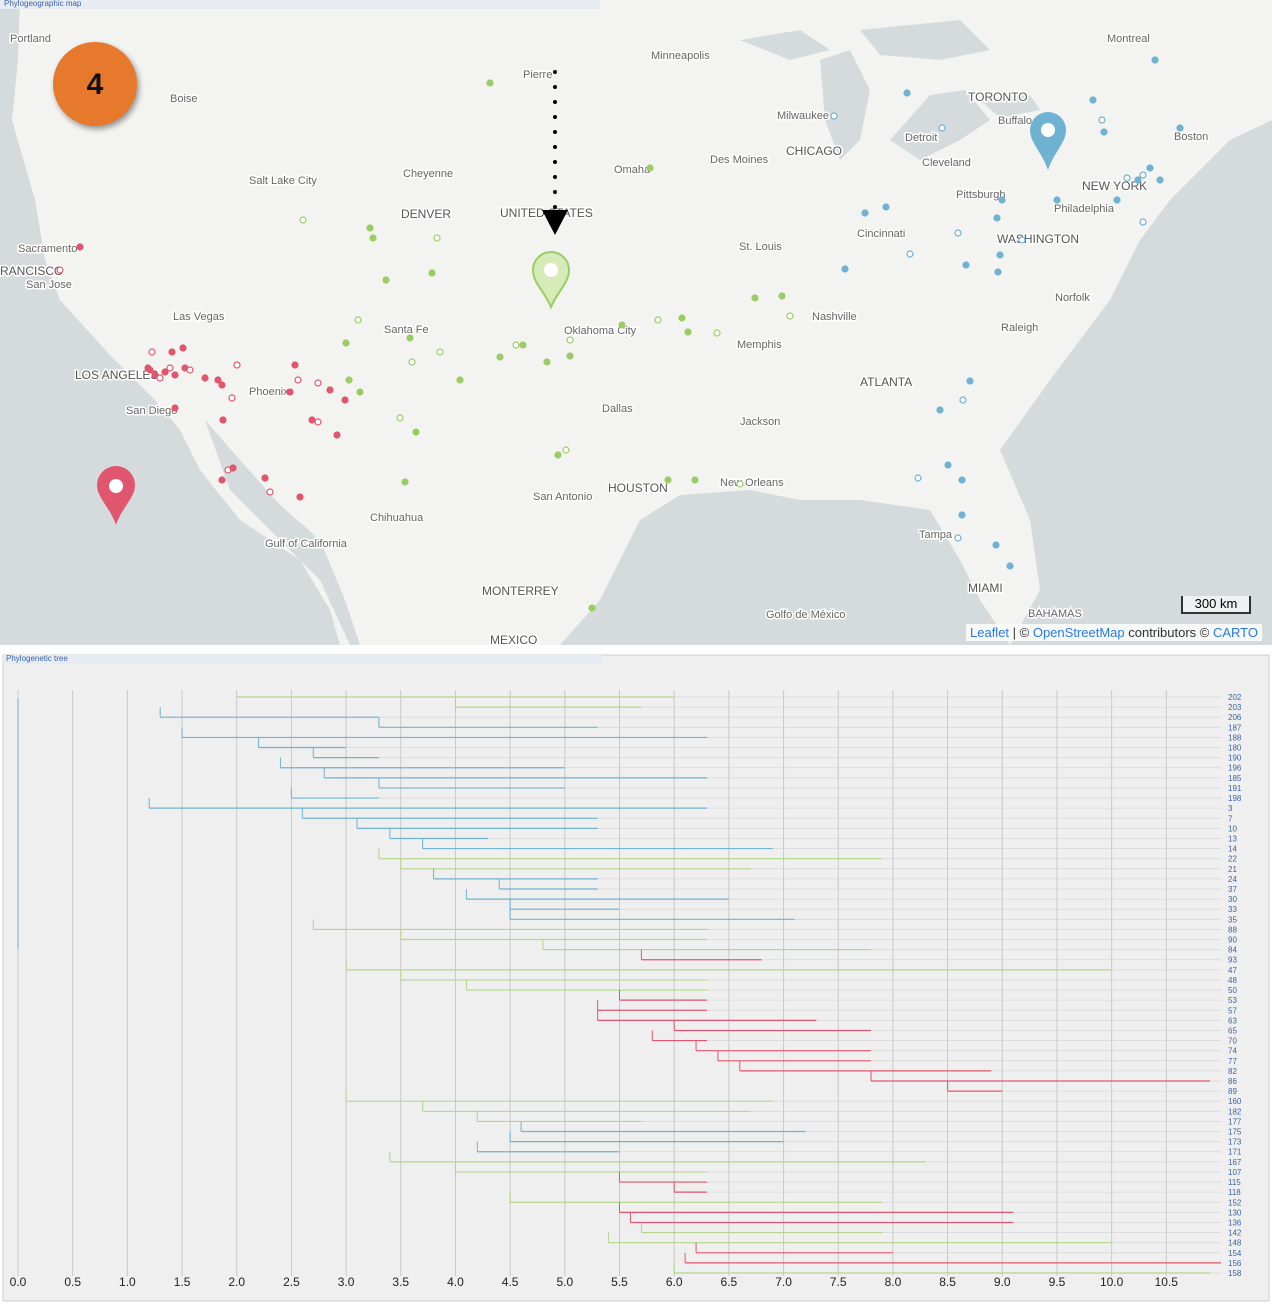 Image resolution: width=1272 pixels, height=1304 pixels. What do you see at coordinates (752, 483) in the screenshot?
I see `place-label: New Orleans` at bounding box center [752, 483].